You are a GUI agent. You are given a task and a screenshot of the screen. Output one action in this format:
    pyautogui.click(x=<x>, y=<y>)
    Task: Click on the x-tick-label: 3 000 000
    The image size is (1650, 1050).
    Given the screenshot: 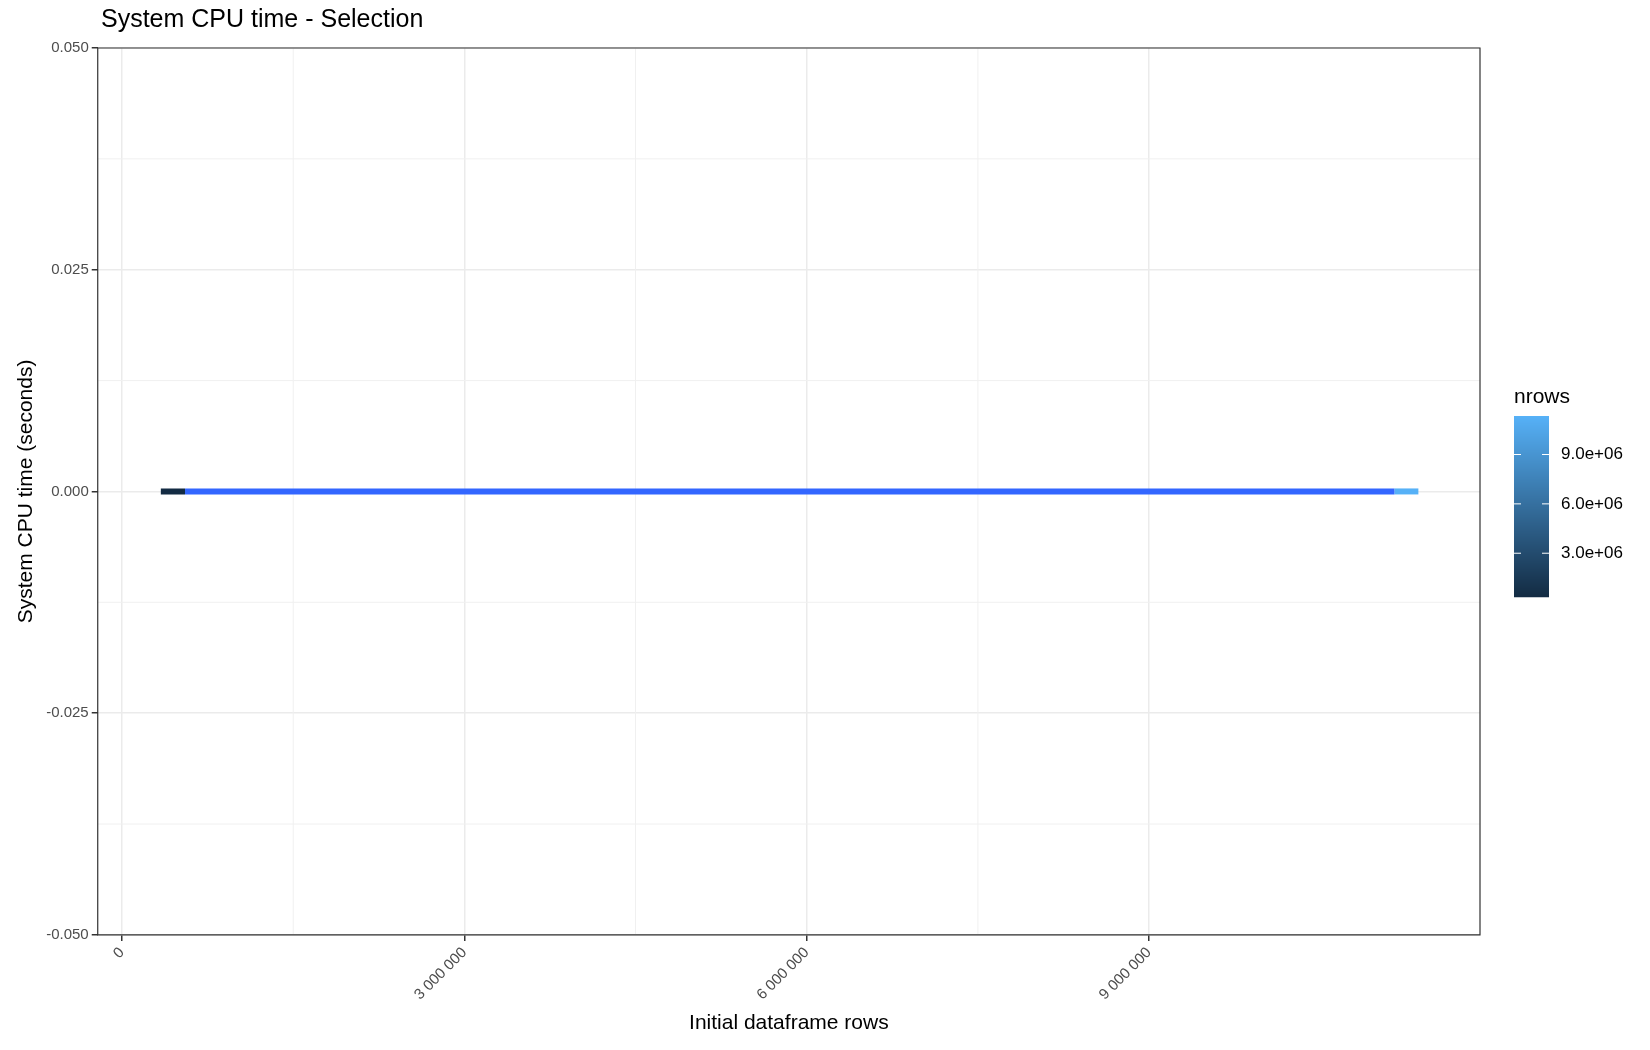 What is the action you would take?
    pyautogui.click(x=440, y=973)
    